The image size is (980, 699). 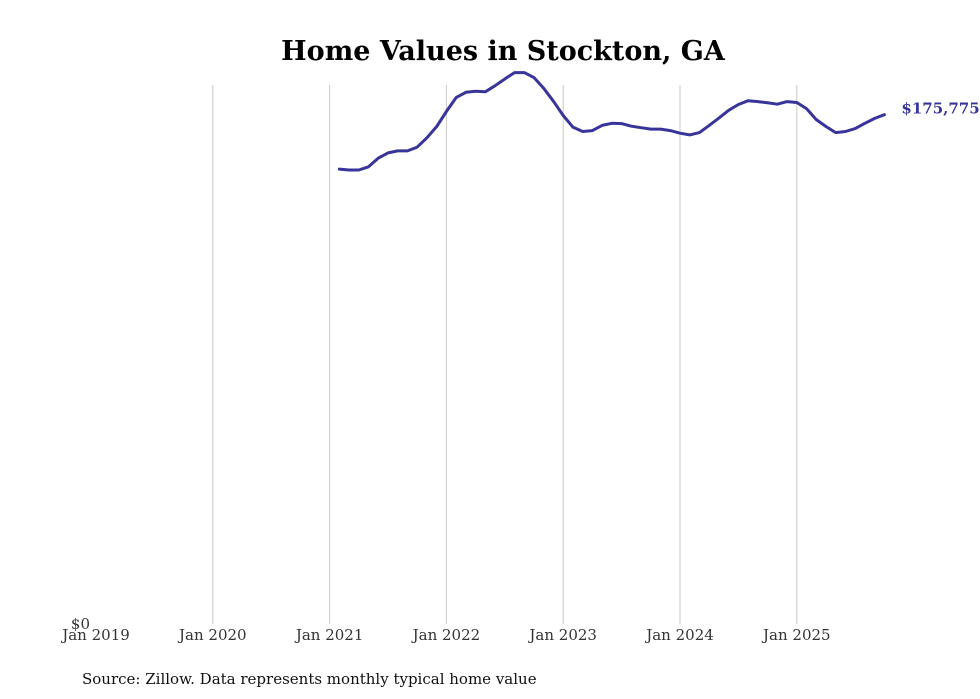 I want to click on chart-title: Home Values in Stockton, GA, so click(x=503, y=51).